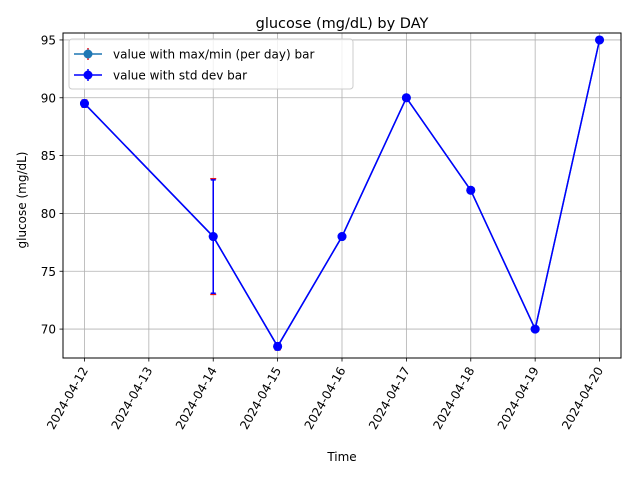 This screenshot has height=484, width=640. I want to click on y-tick-label: 95, so click(48, 40).